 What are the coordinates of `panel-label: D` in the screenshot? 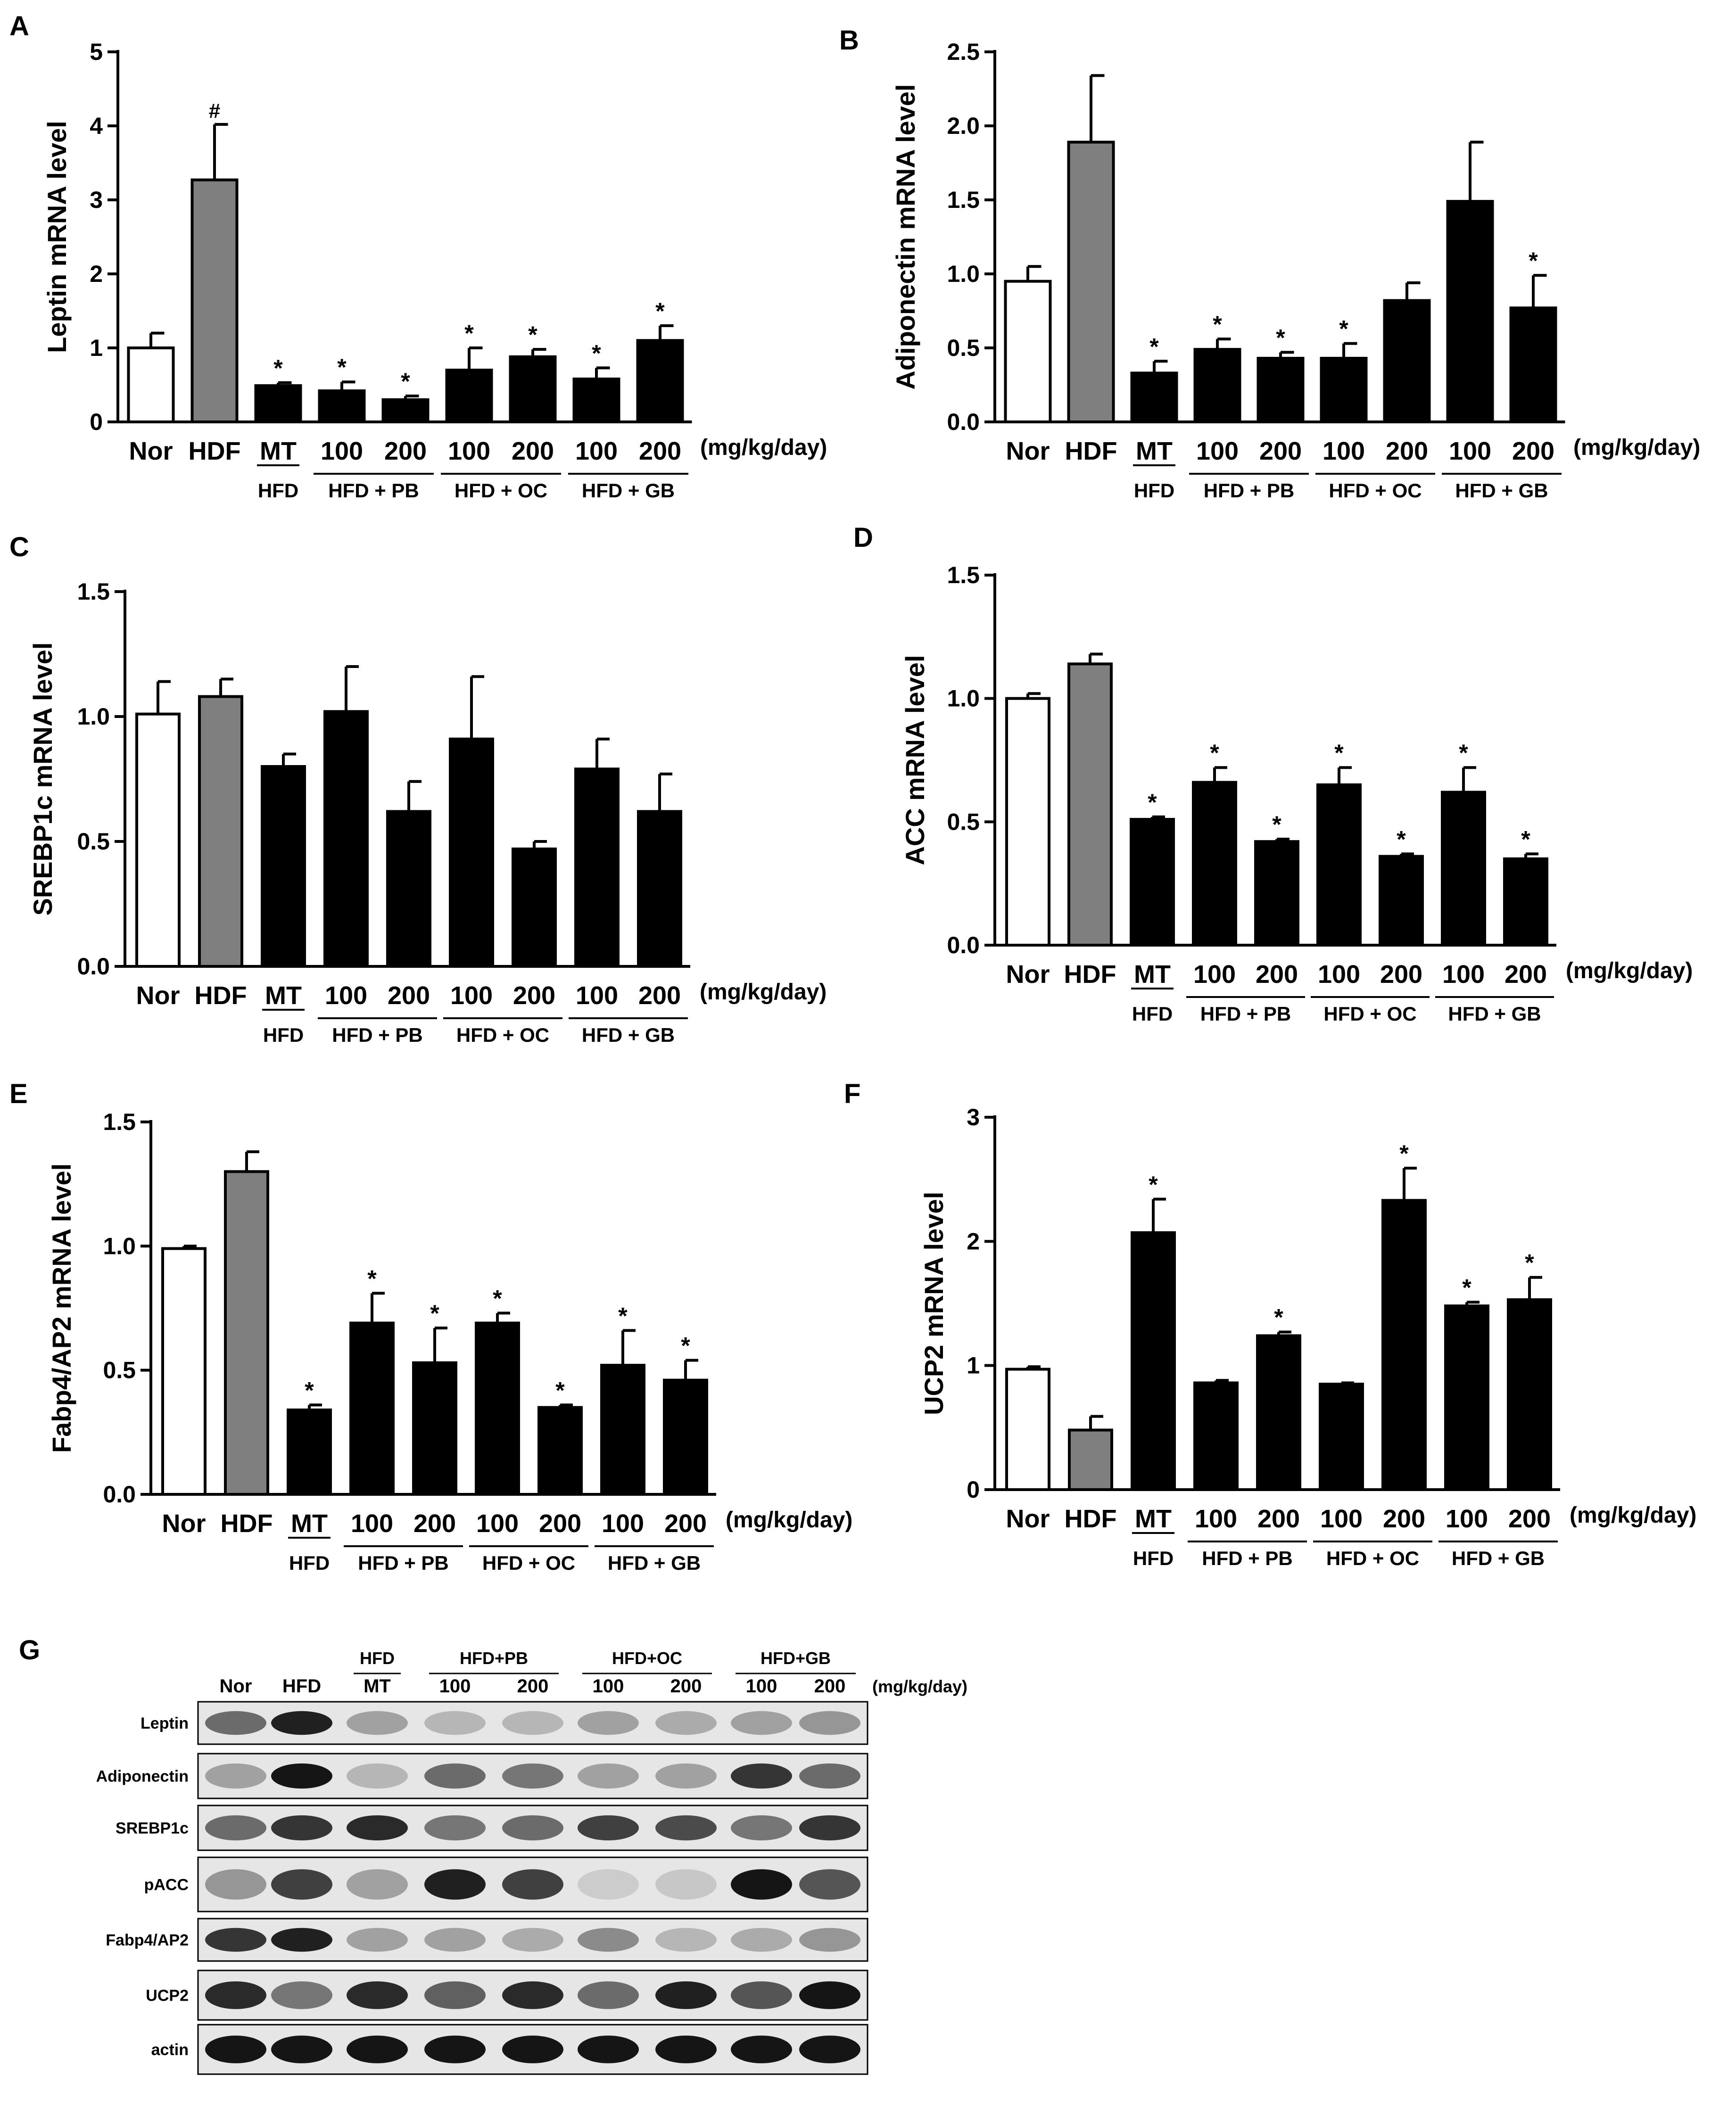 It's located at (863, 537).